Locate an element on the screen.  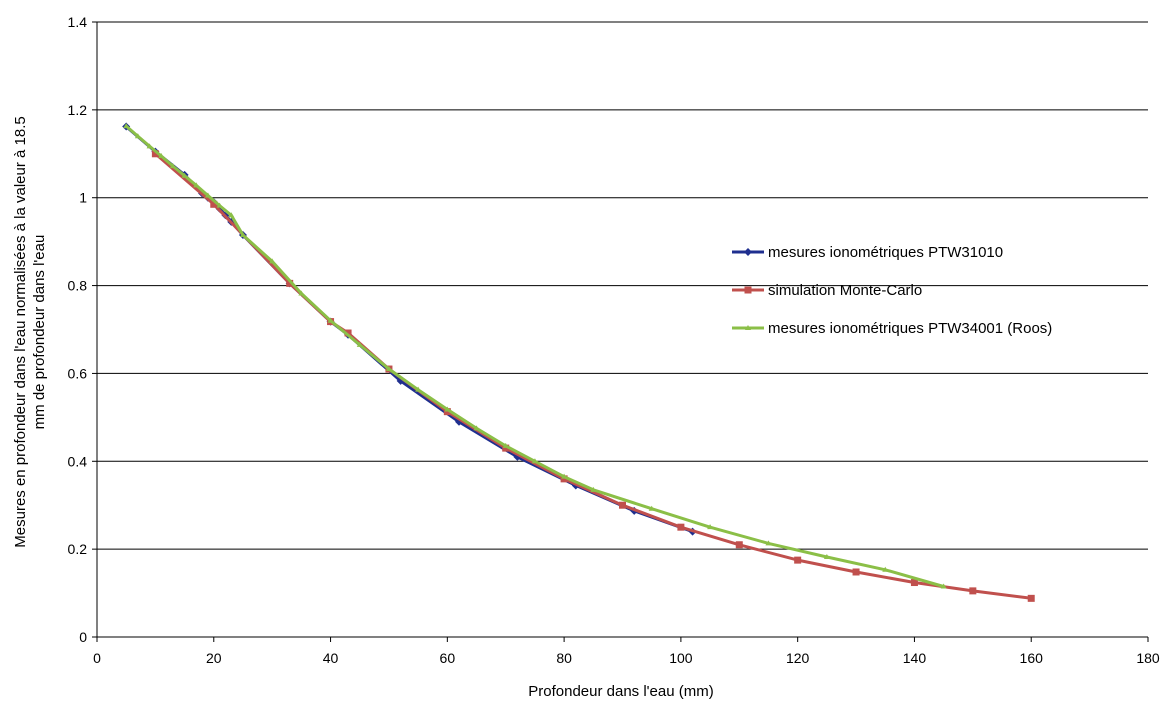
x-tick-label: 80 is located at coordinates (564, 658).